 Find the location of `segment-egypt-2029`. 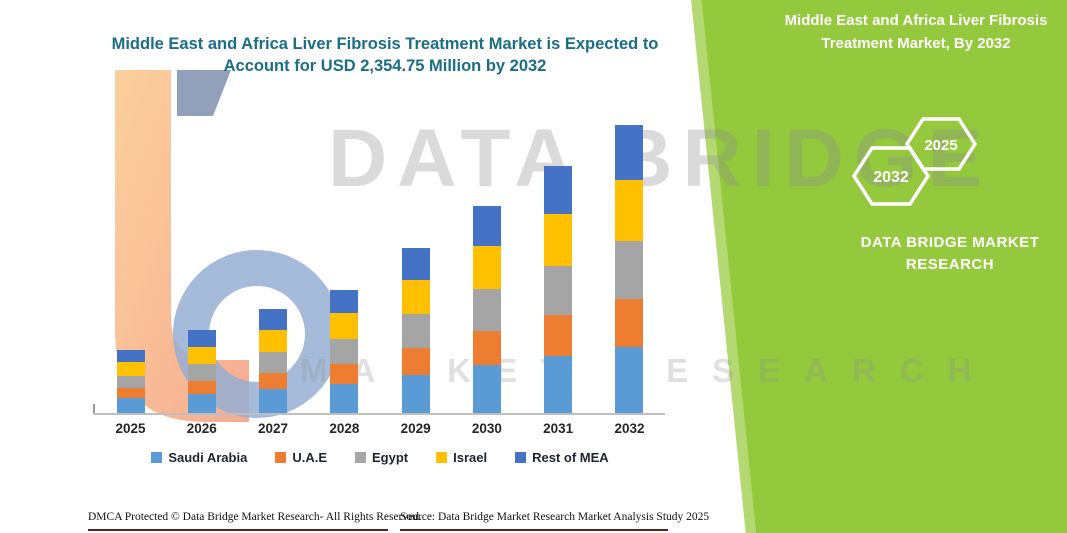

segment-egypt-2029 is located at coordinates (415, 331).